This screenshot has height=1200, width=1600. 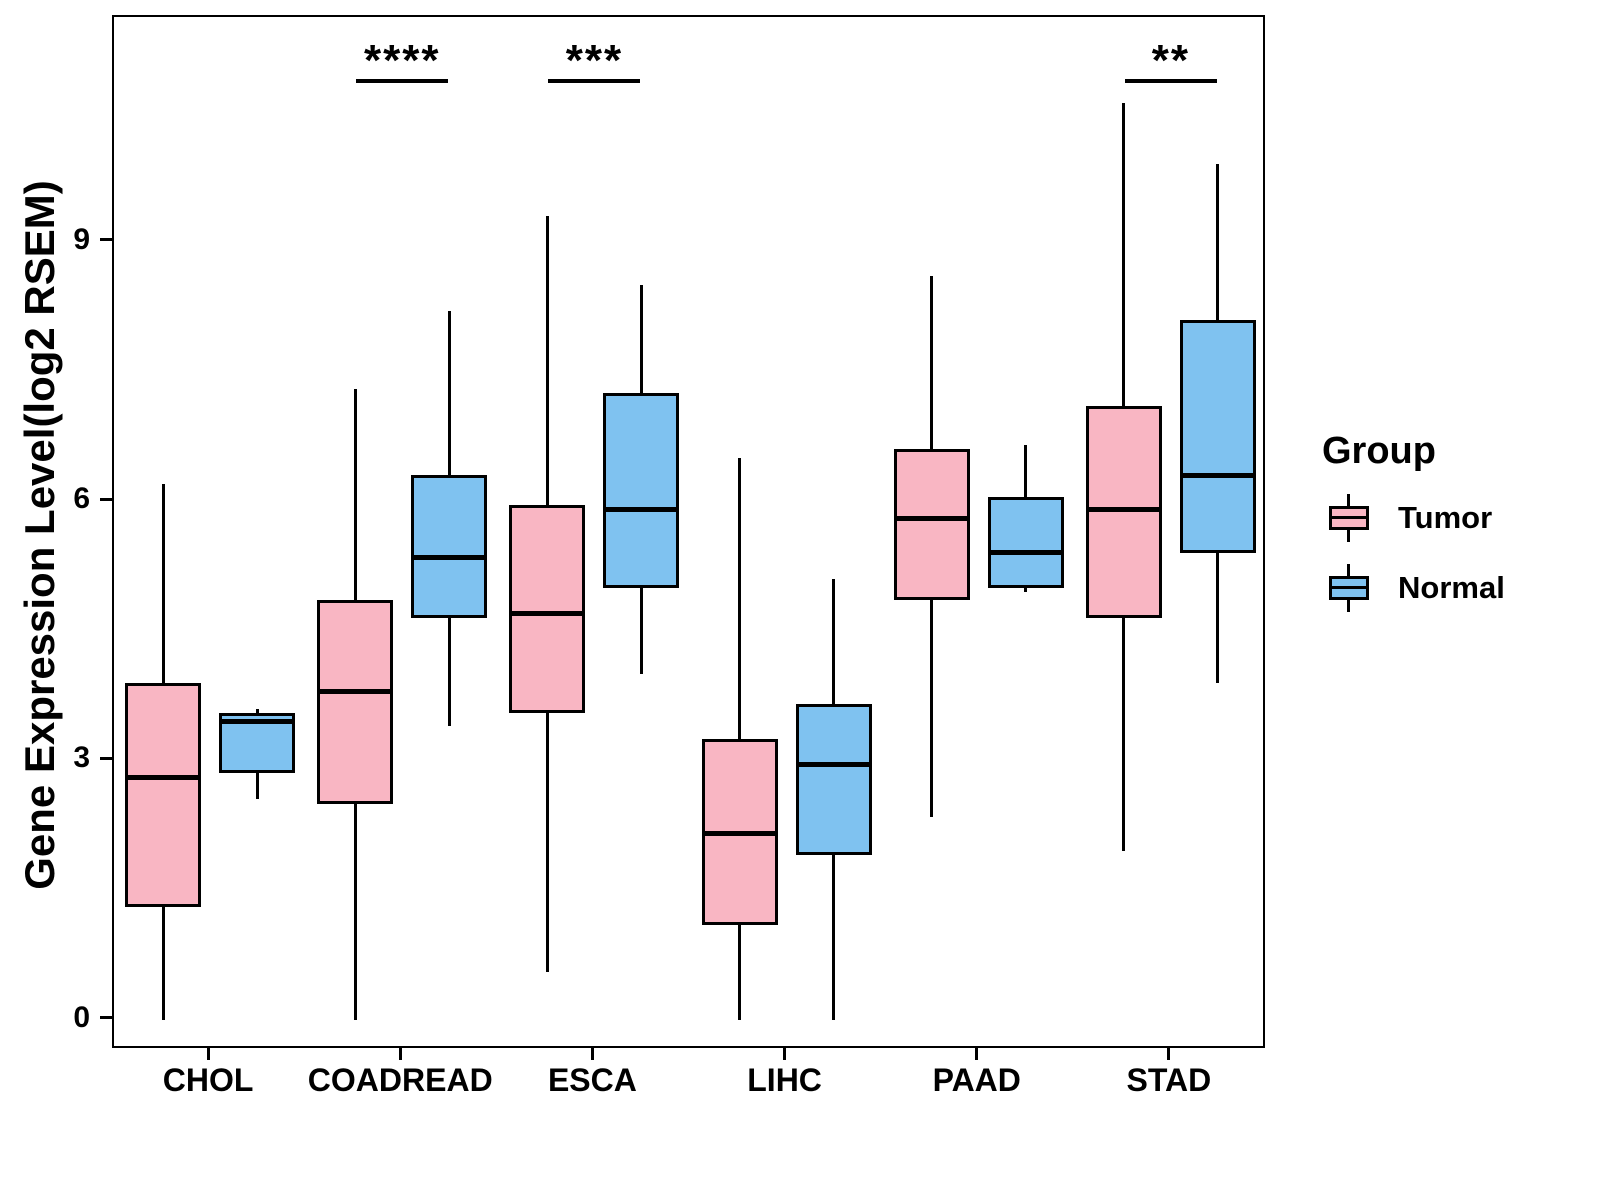 I want to click on median-ESCA-Tumor, so click(x=547, y=613).